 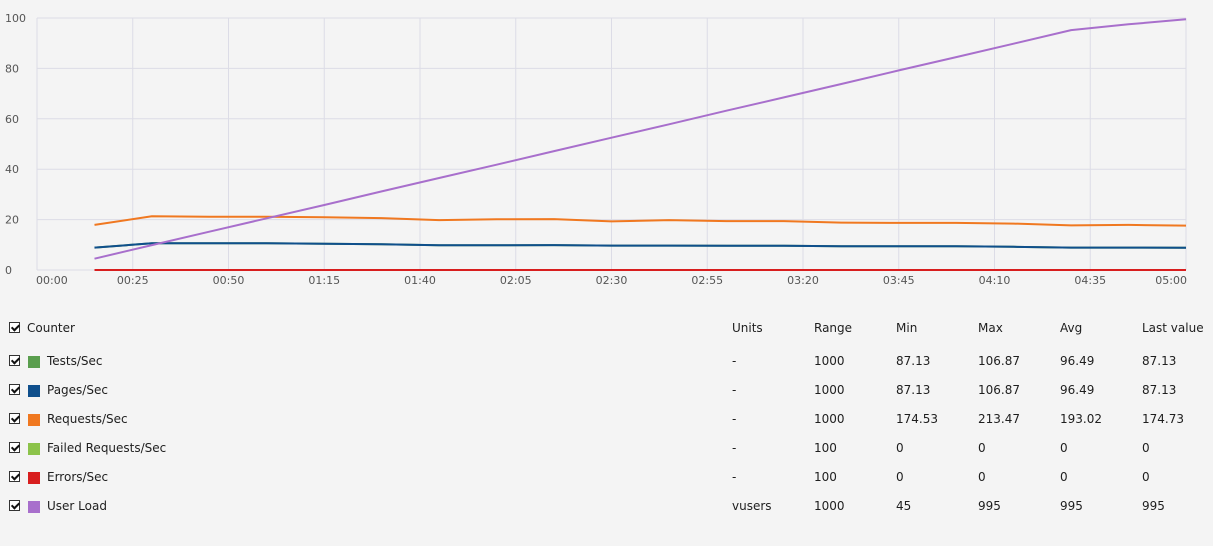 I want to click on x-tick-label: 00:50, so click(x=229, y=280).